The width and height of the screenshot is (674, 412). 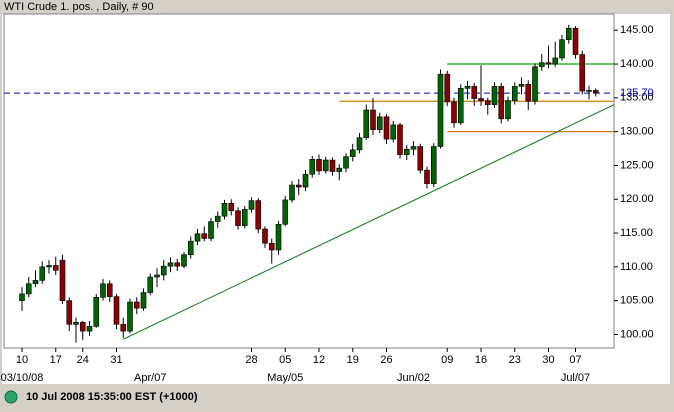 I want to click on status-icon, so click(x=11, y=397).